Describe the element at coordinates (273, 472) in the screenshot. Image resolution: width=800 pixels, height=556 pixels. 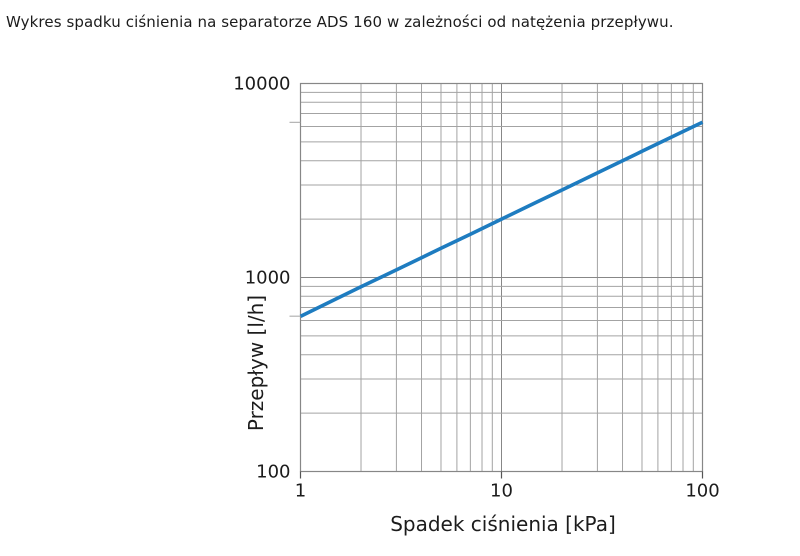
I see `y-tick-label: 100` at that location.